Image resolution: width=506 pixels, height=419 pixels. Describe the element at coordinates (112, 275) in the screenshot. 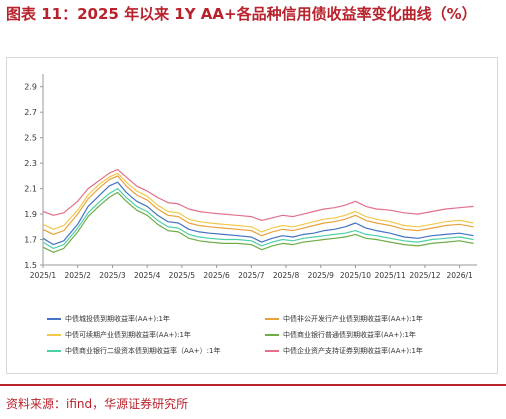

I see `x-tick-label: 2025/3` at that location.